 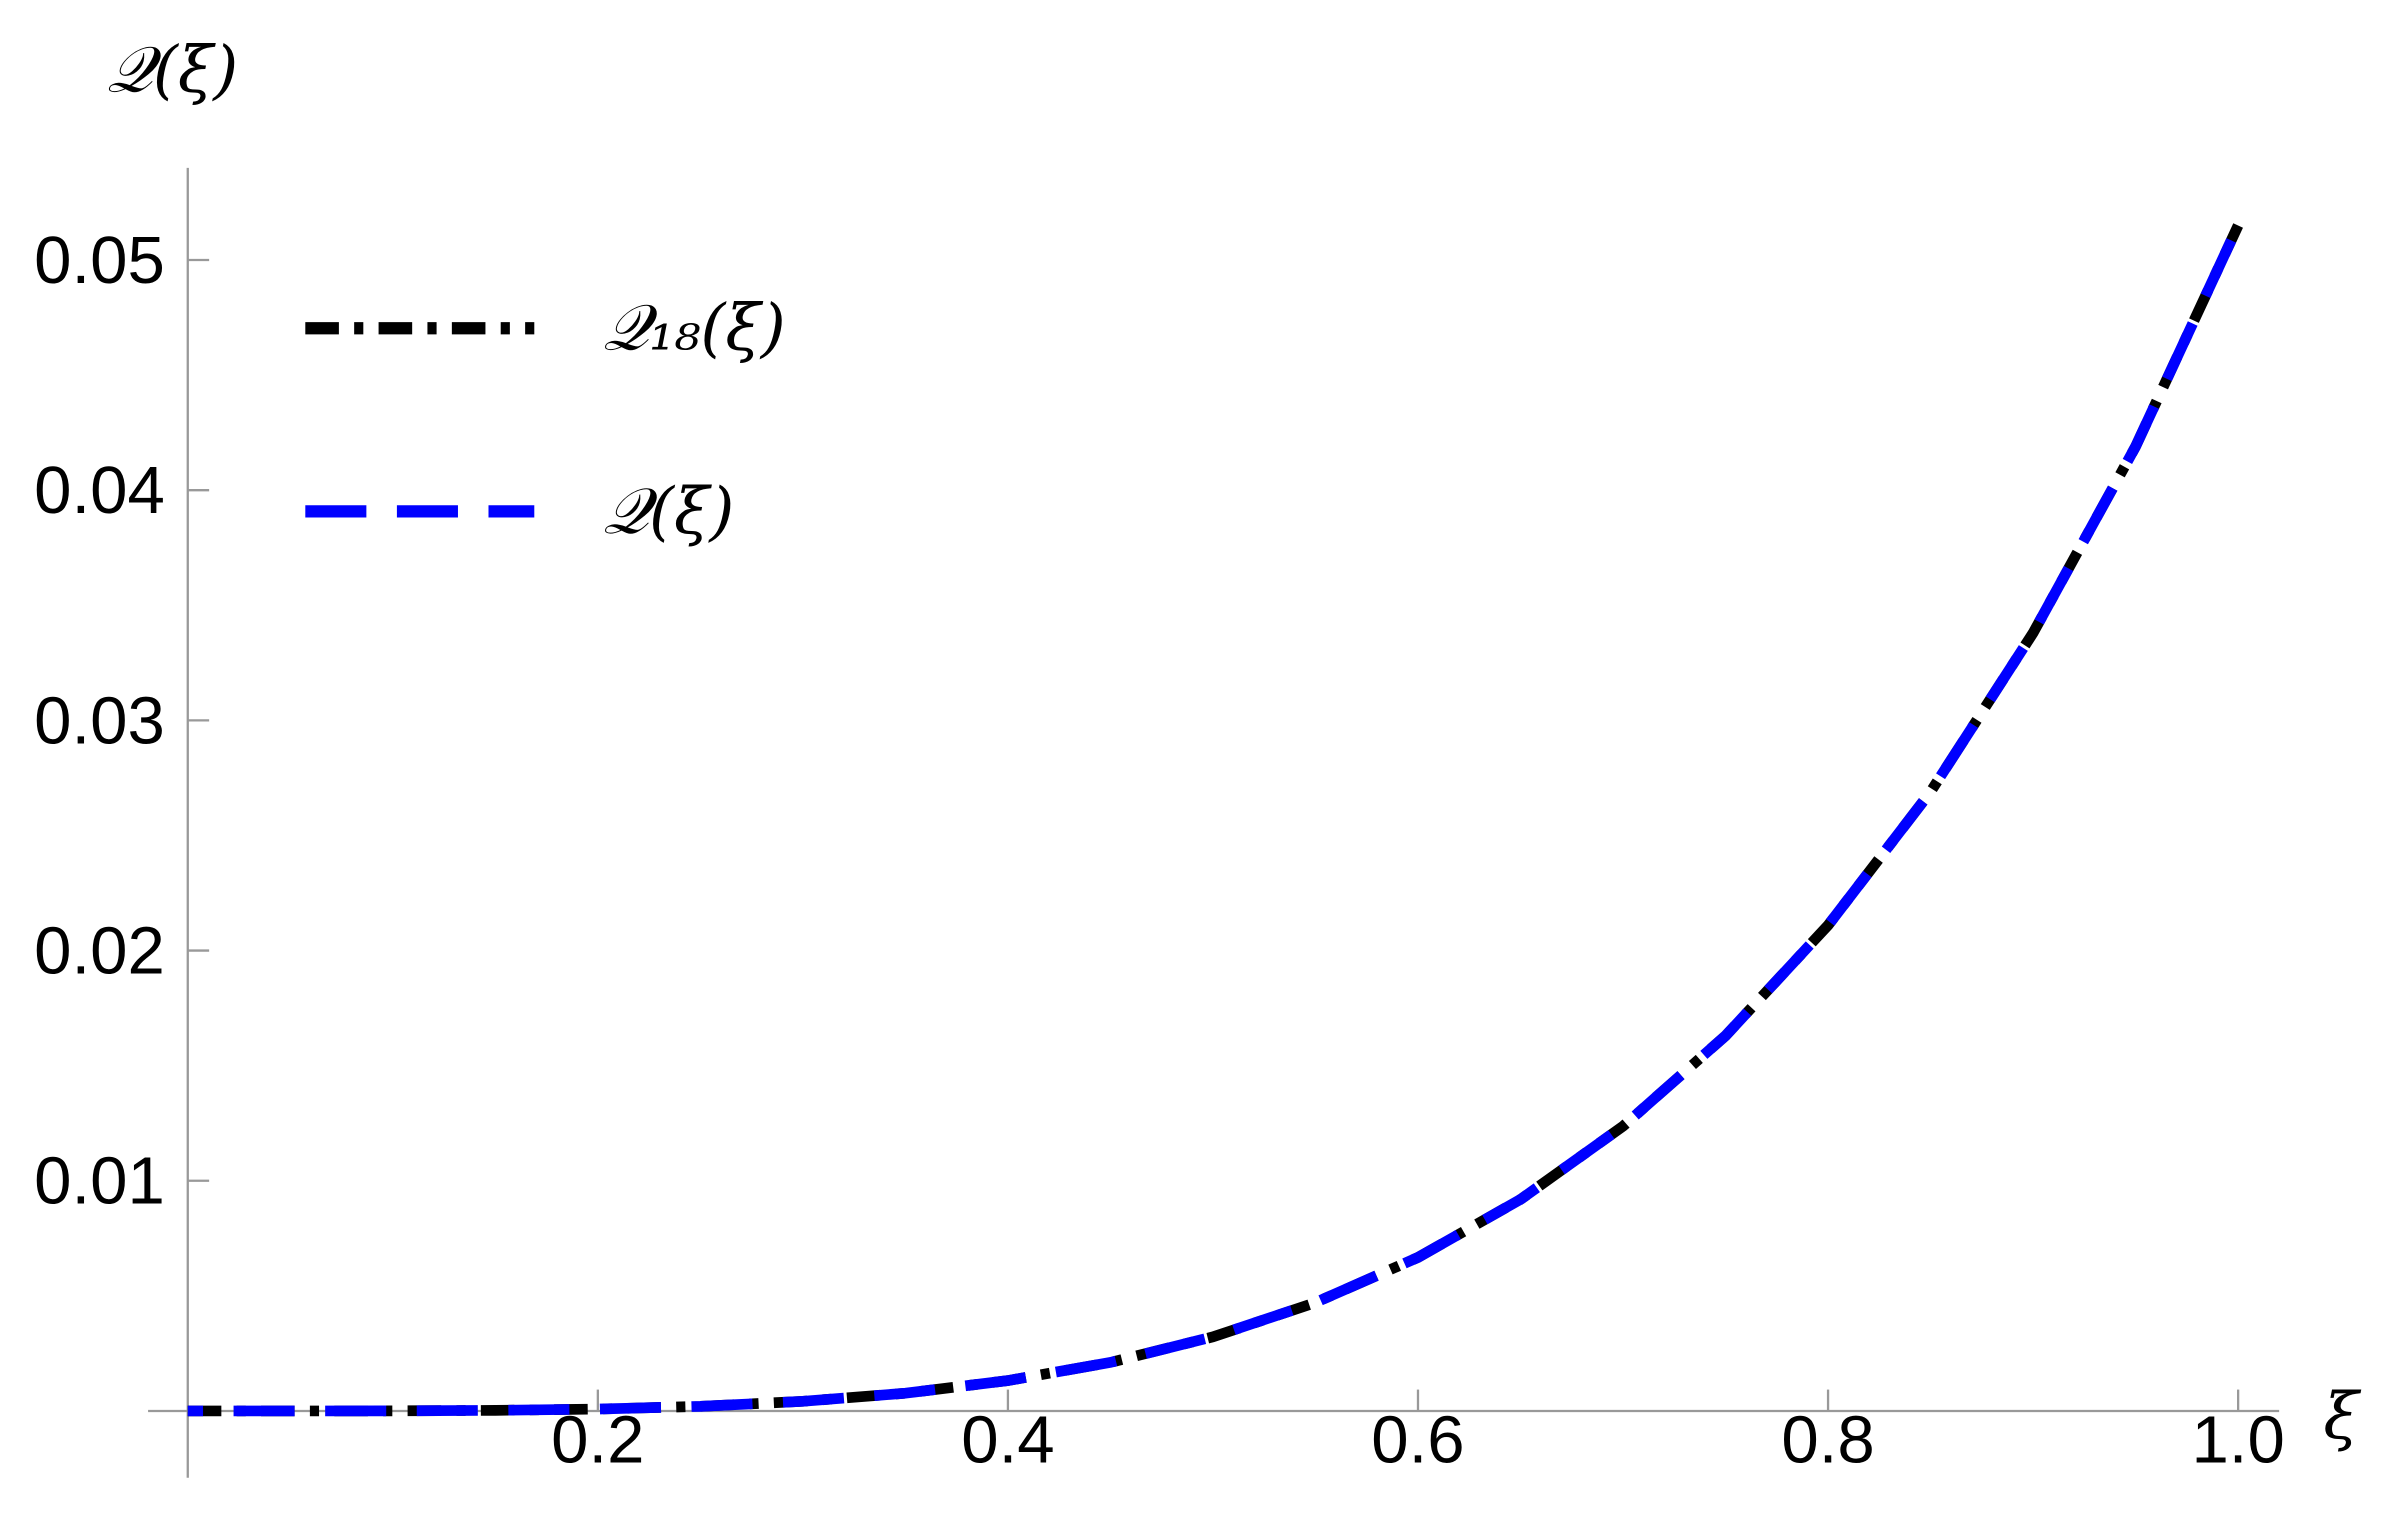 I want to click on x-tick-label: 0.8, so click(x=1827, y=1439).